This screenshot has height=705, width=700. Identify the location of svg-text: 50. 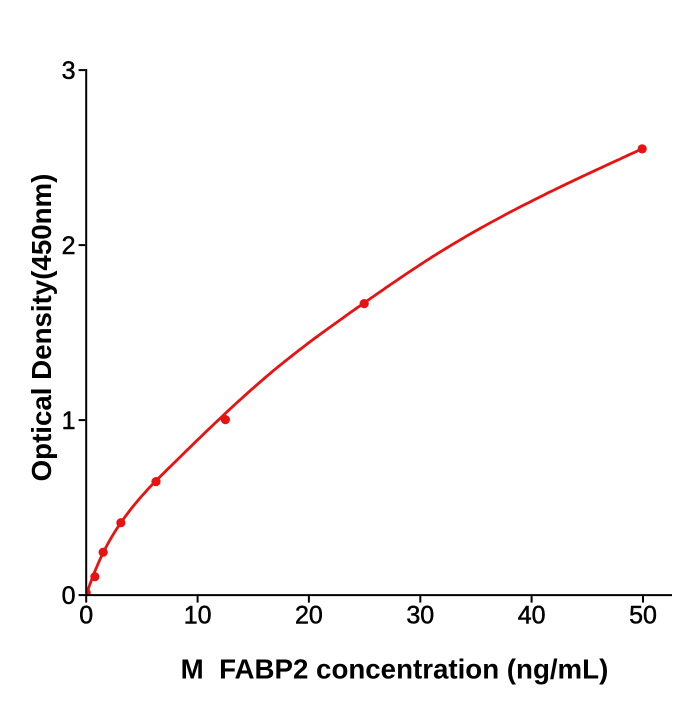
(643, 616).